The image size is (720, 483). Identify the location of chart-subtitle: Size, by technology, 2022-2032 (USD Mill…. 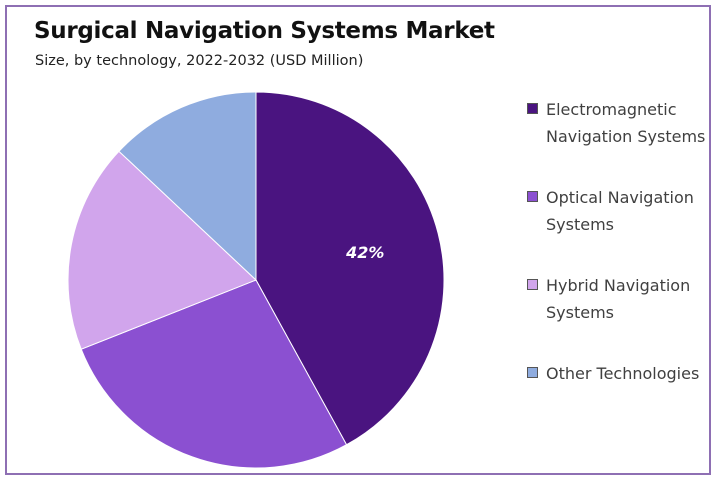
(199, 61).